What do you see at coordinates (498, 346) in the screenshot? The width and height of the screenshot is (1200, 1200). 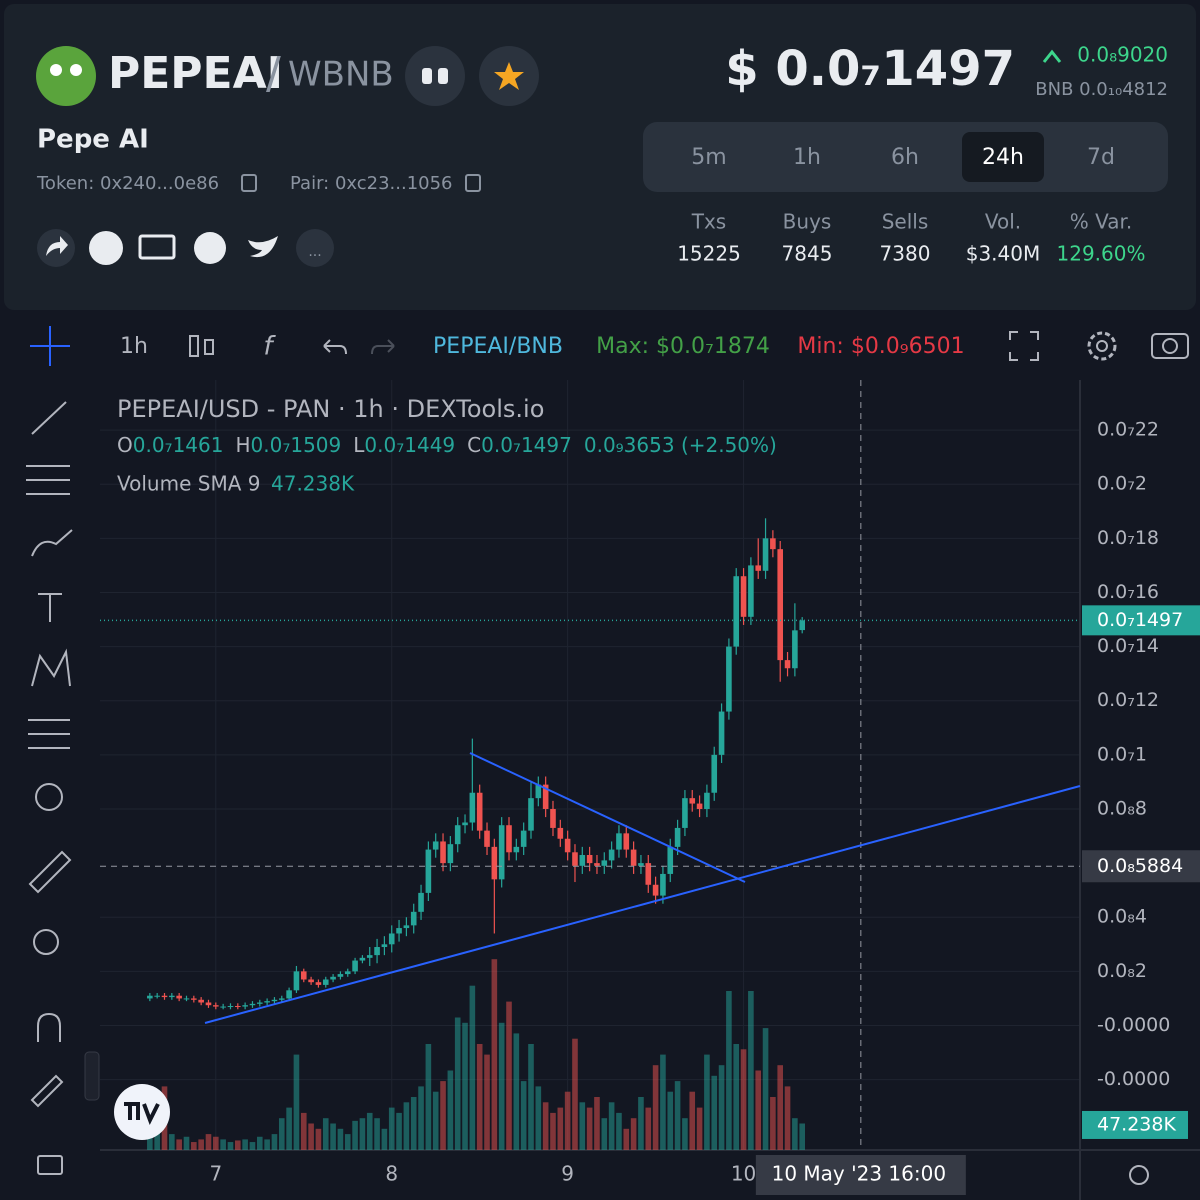 I see `pair-label: PEPEAI/BNB` at bounding box center [498, 346].